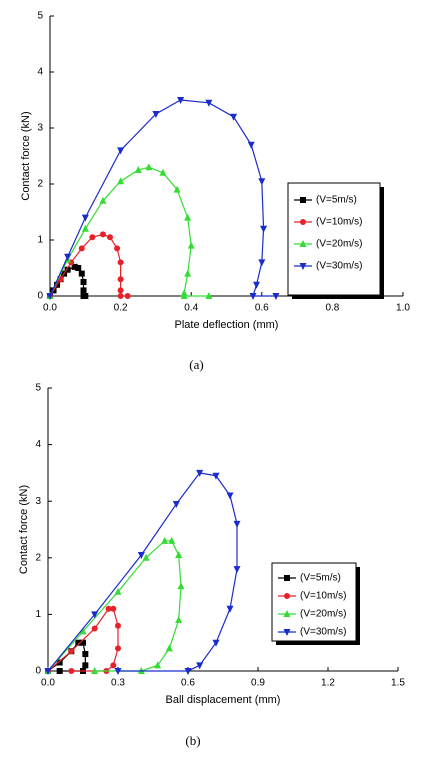 Image resolution: width=432 pixels, height=768 pixels. Describe the element at coordinates (332, 308) in the screenshot. I see `x-tick-label: 0.8` at that location.